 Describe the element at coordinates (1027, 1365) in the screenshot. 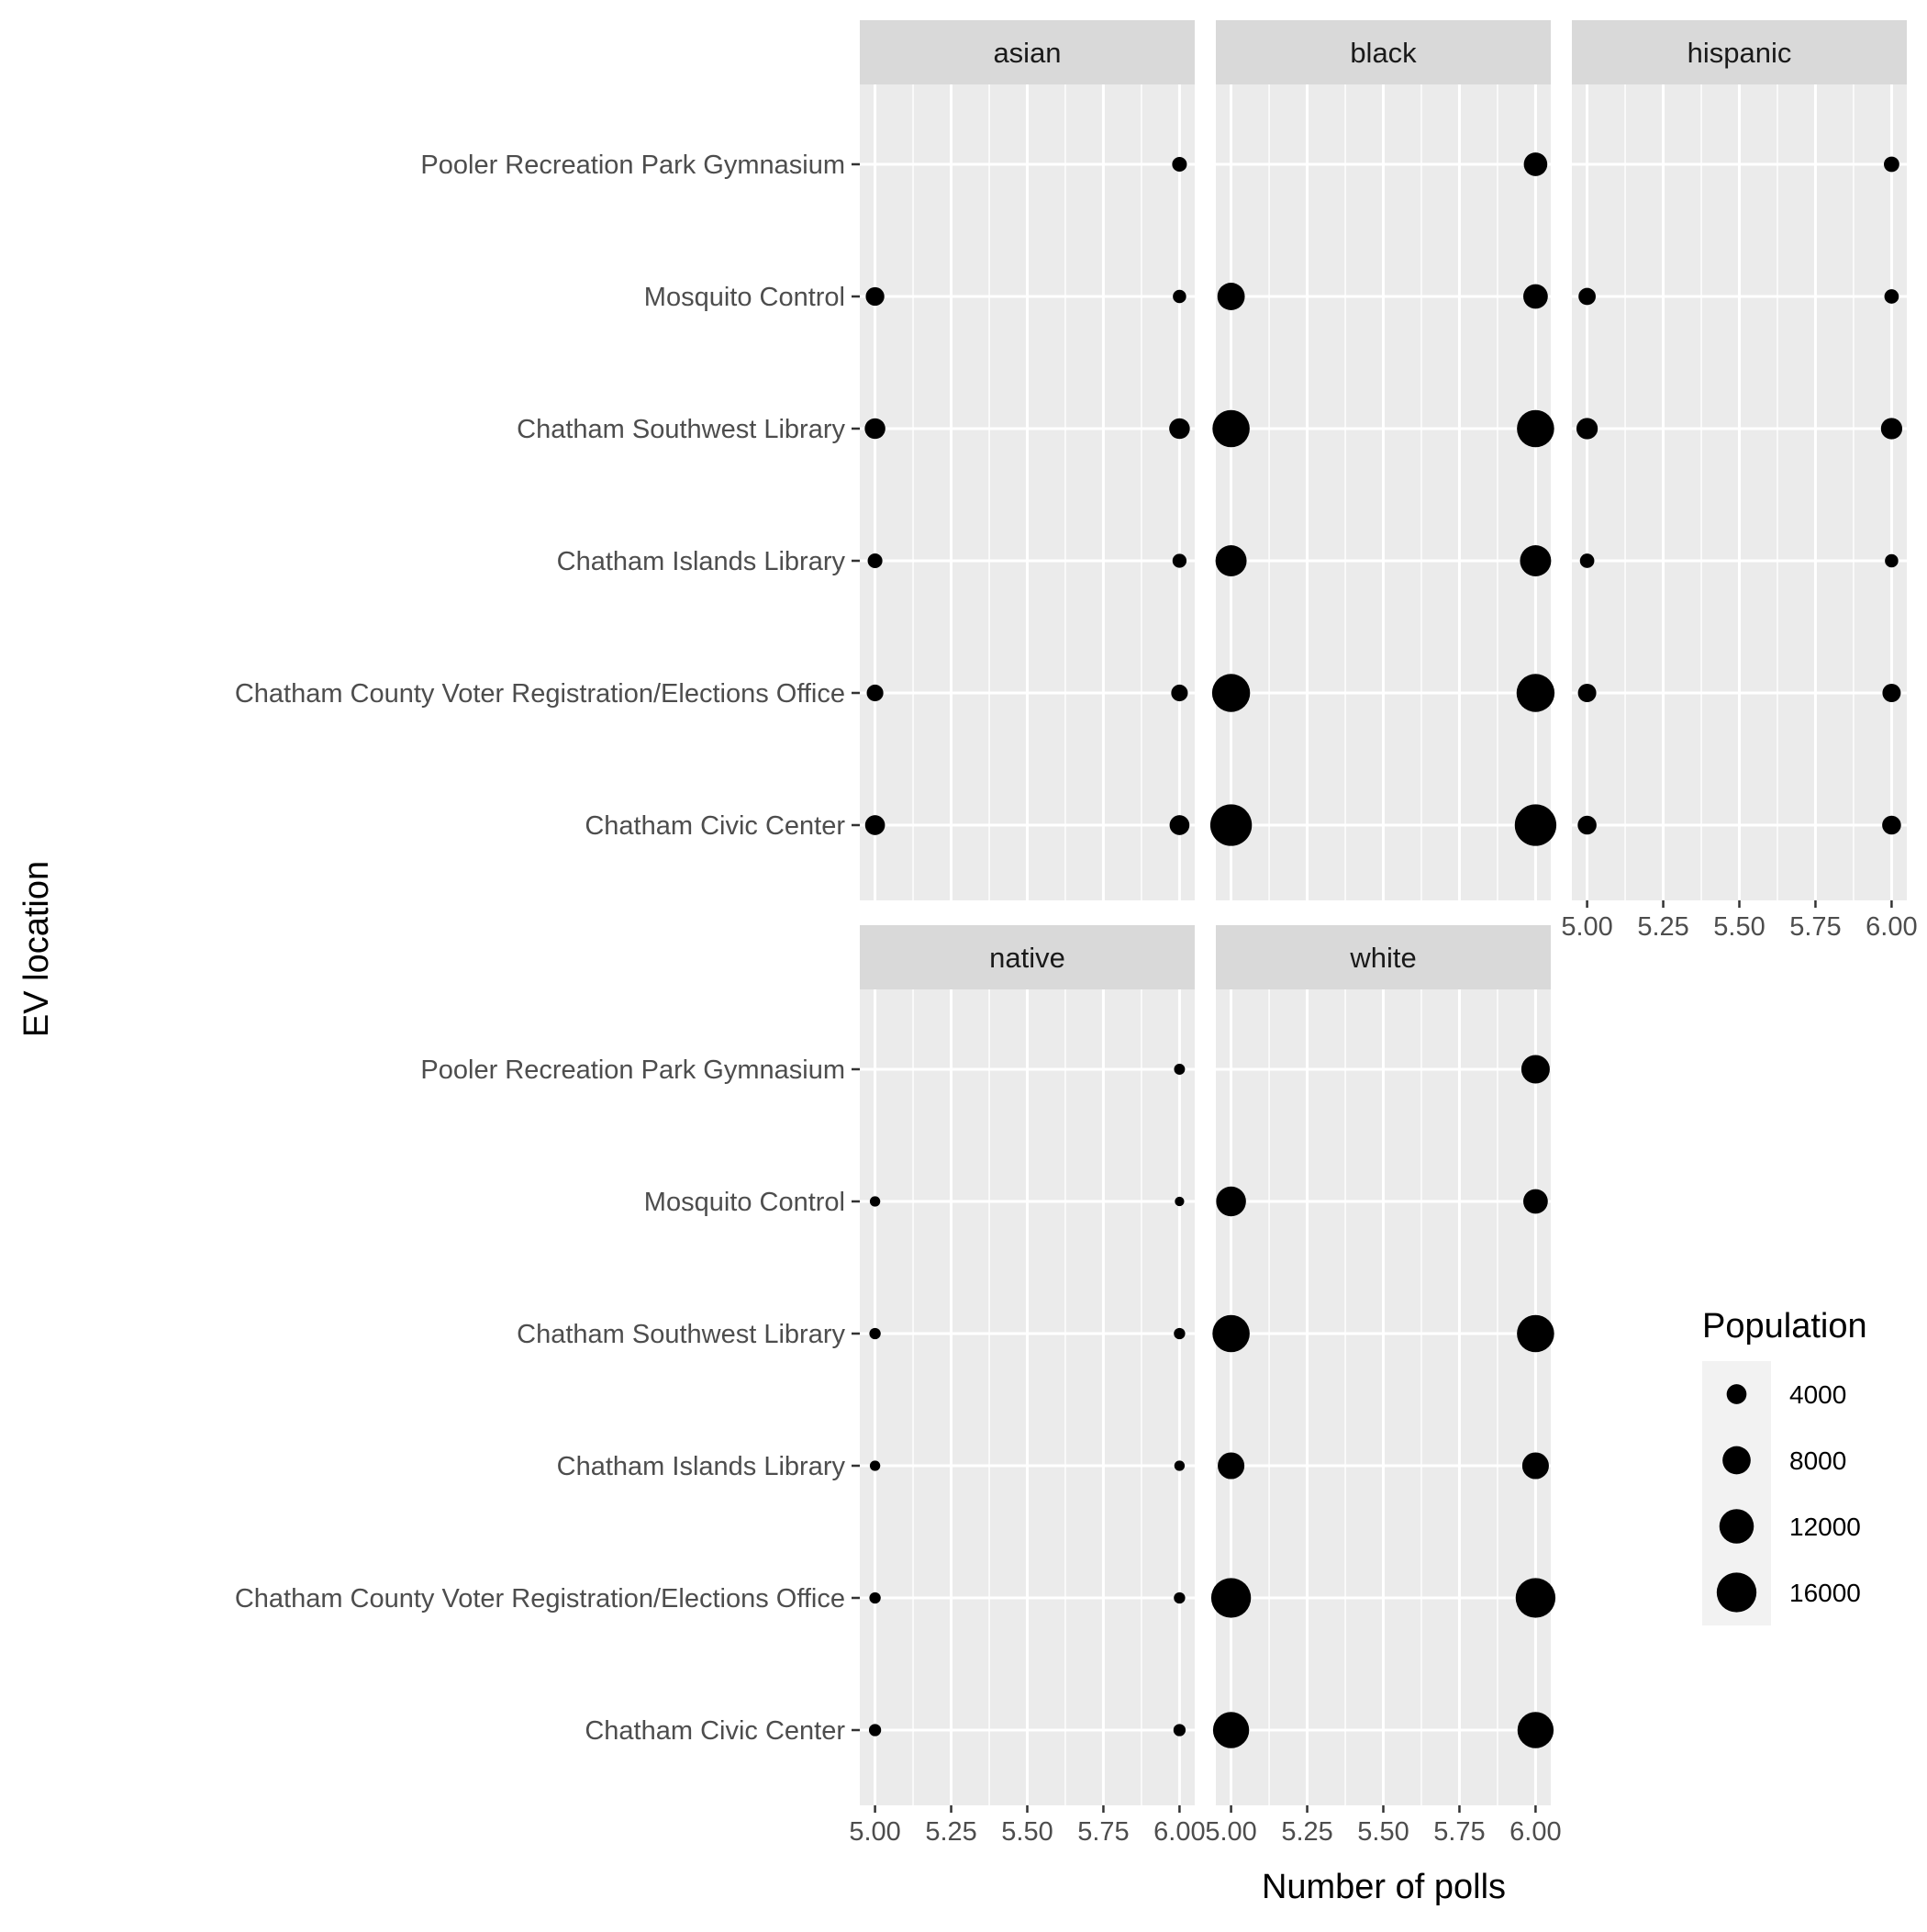

I see `facet-panel-native: native` at that location.